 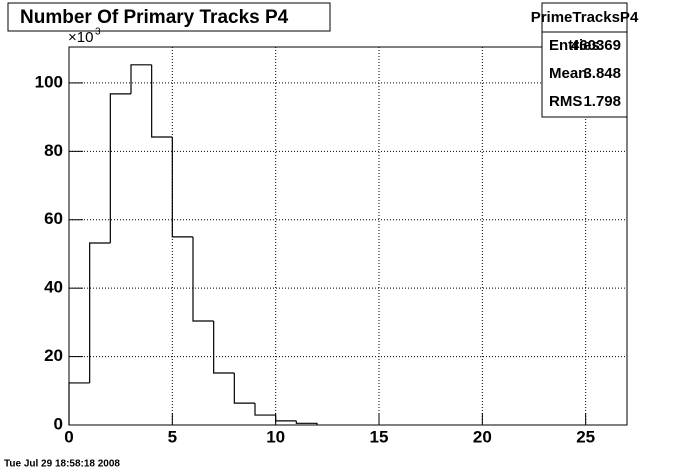 What do you see at coordinates (275, 436) in the screenshot?
I see `x-tick-label: 10` at bounding box center [275, 436].